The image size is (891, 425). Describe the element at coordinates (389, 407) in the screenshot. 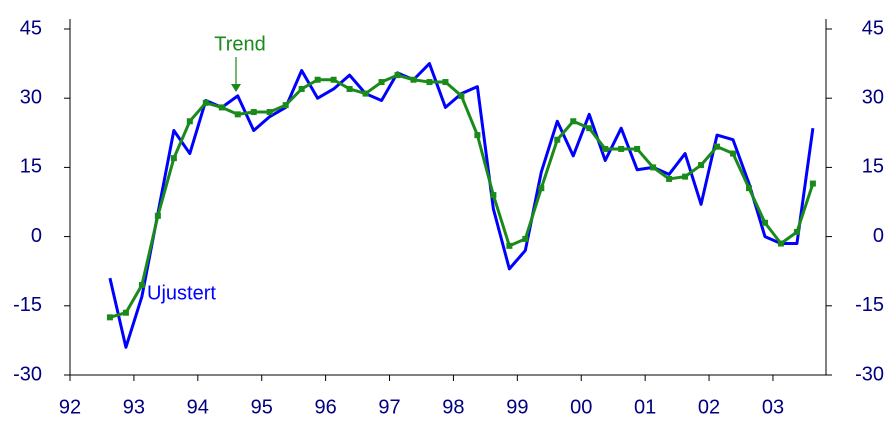

I see `x-tick-label: 97` at that location.